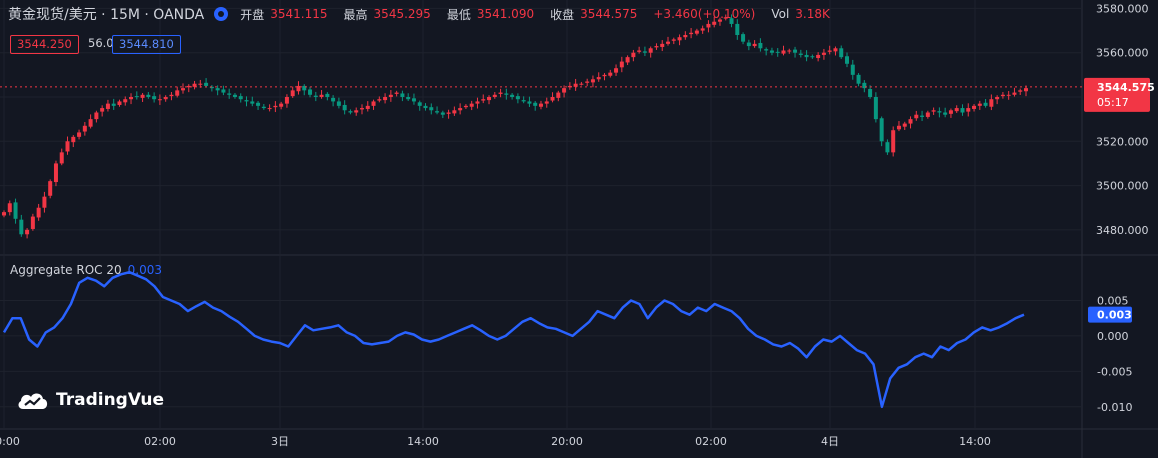 The image size is (1158, 458). Describe the element at coordinates (505, 14) in the screenshot. I see `low-value: 3541.090` at that location.